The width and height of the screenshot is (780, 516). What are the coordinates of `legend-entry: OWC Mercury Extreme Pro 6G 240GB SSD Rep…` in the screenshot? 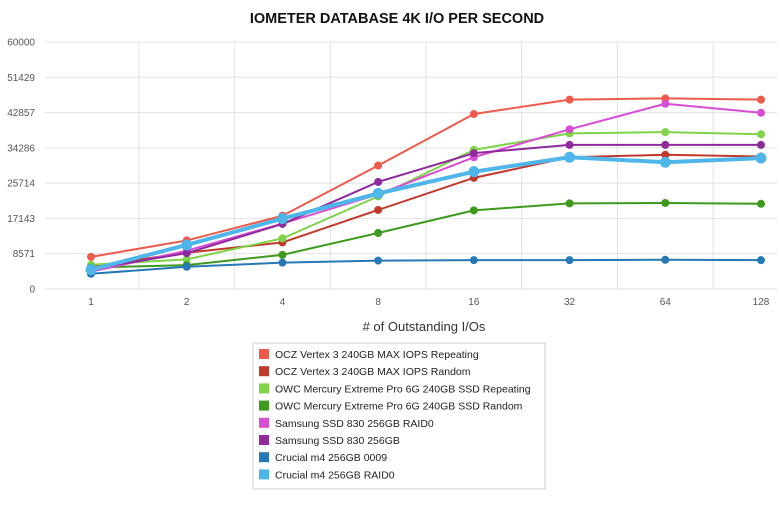 It's located at (403, 389).